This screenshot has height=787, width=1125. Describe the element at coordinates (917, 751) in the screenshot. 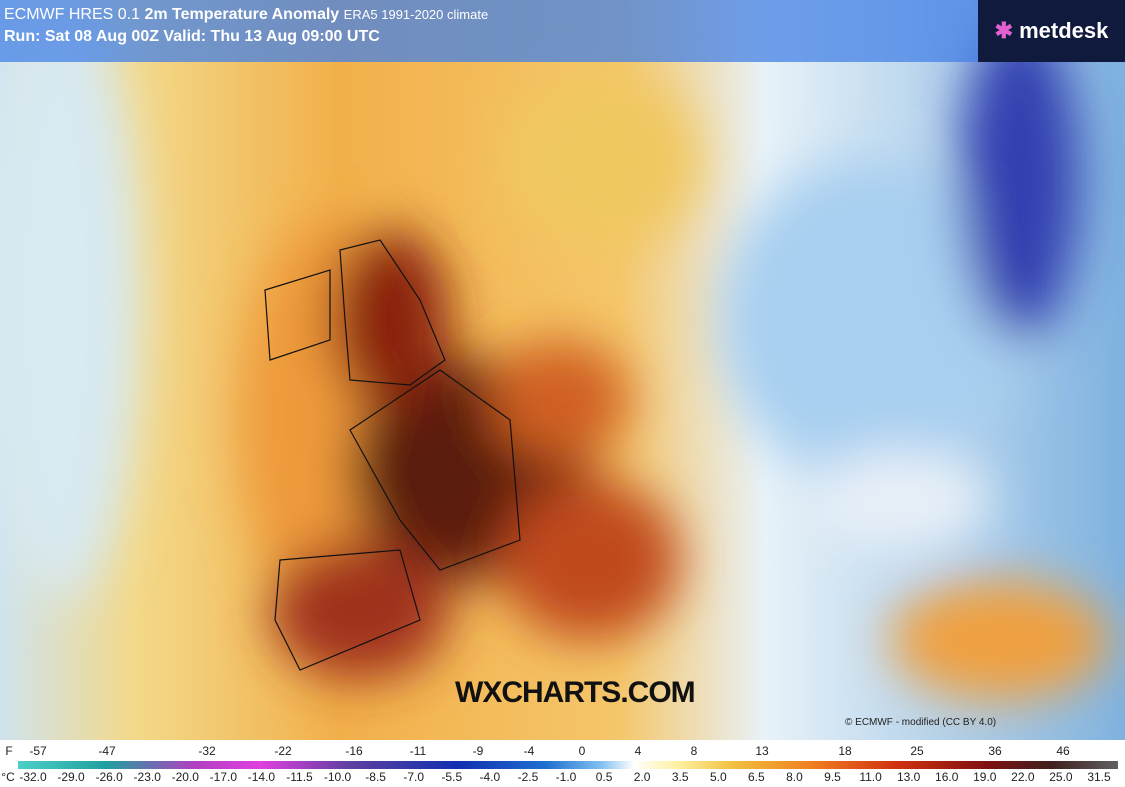

I see `f-label: 25` at that location.